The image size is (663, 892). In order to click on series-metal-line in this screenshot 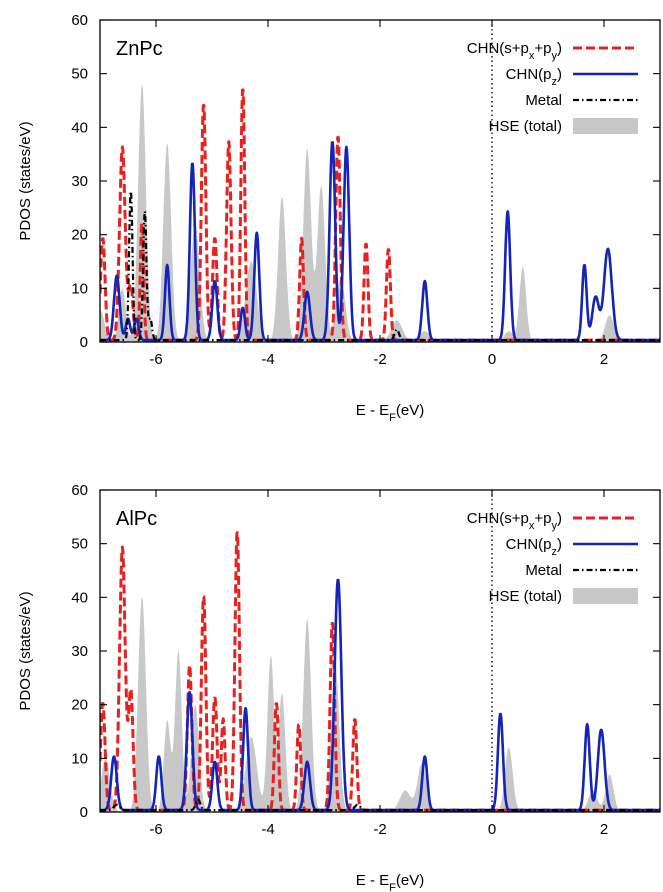, I will do `click(380, 266)`.